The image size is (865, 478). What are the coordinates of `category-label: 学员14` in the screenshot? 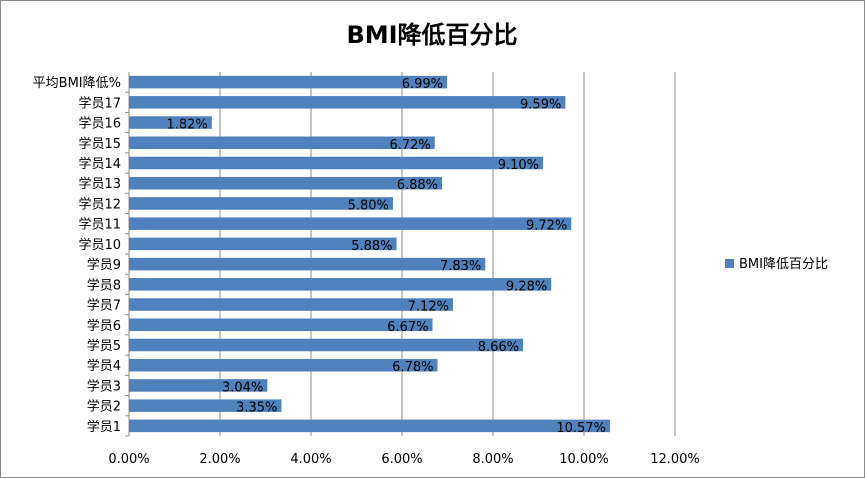 It's located at (99, 164).